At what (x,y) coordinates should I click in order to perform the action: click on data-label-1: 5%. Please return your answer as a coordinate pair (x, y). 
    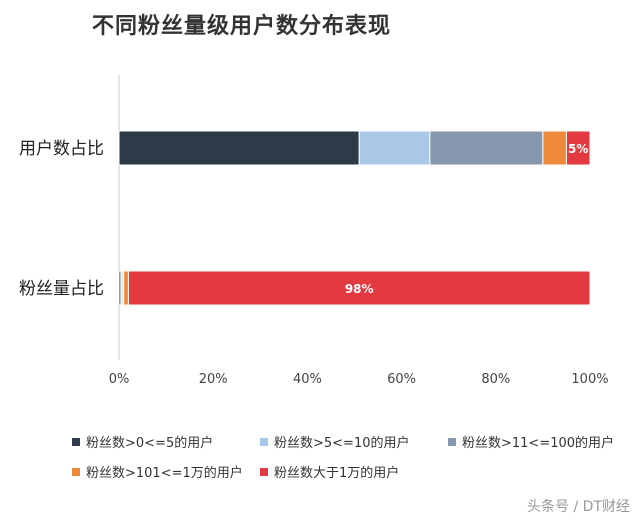
    Looking at the image, I should click on (578, 149).